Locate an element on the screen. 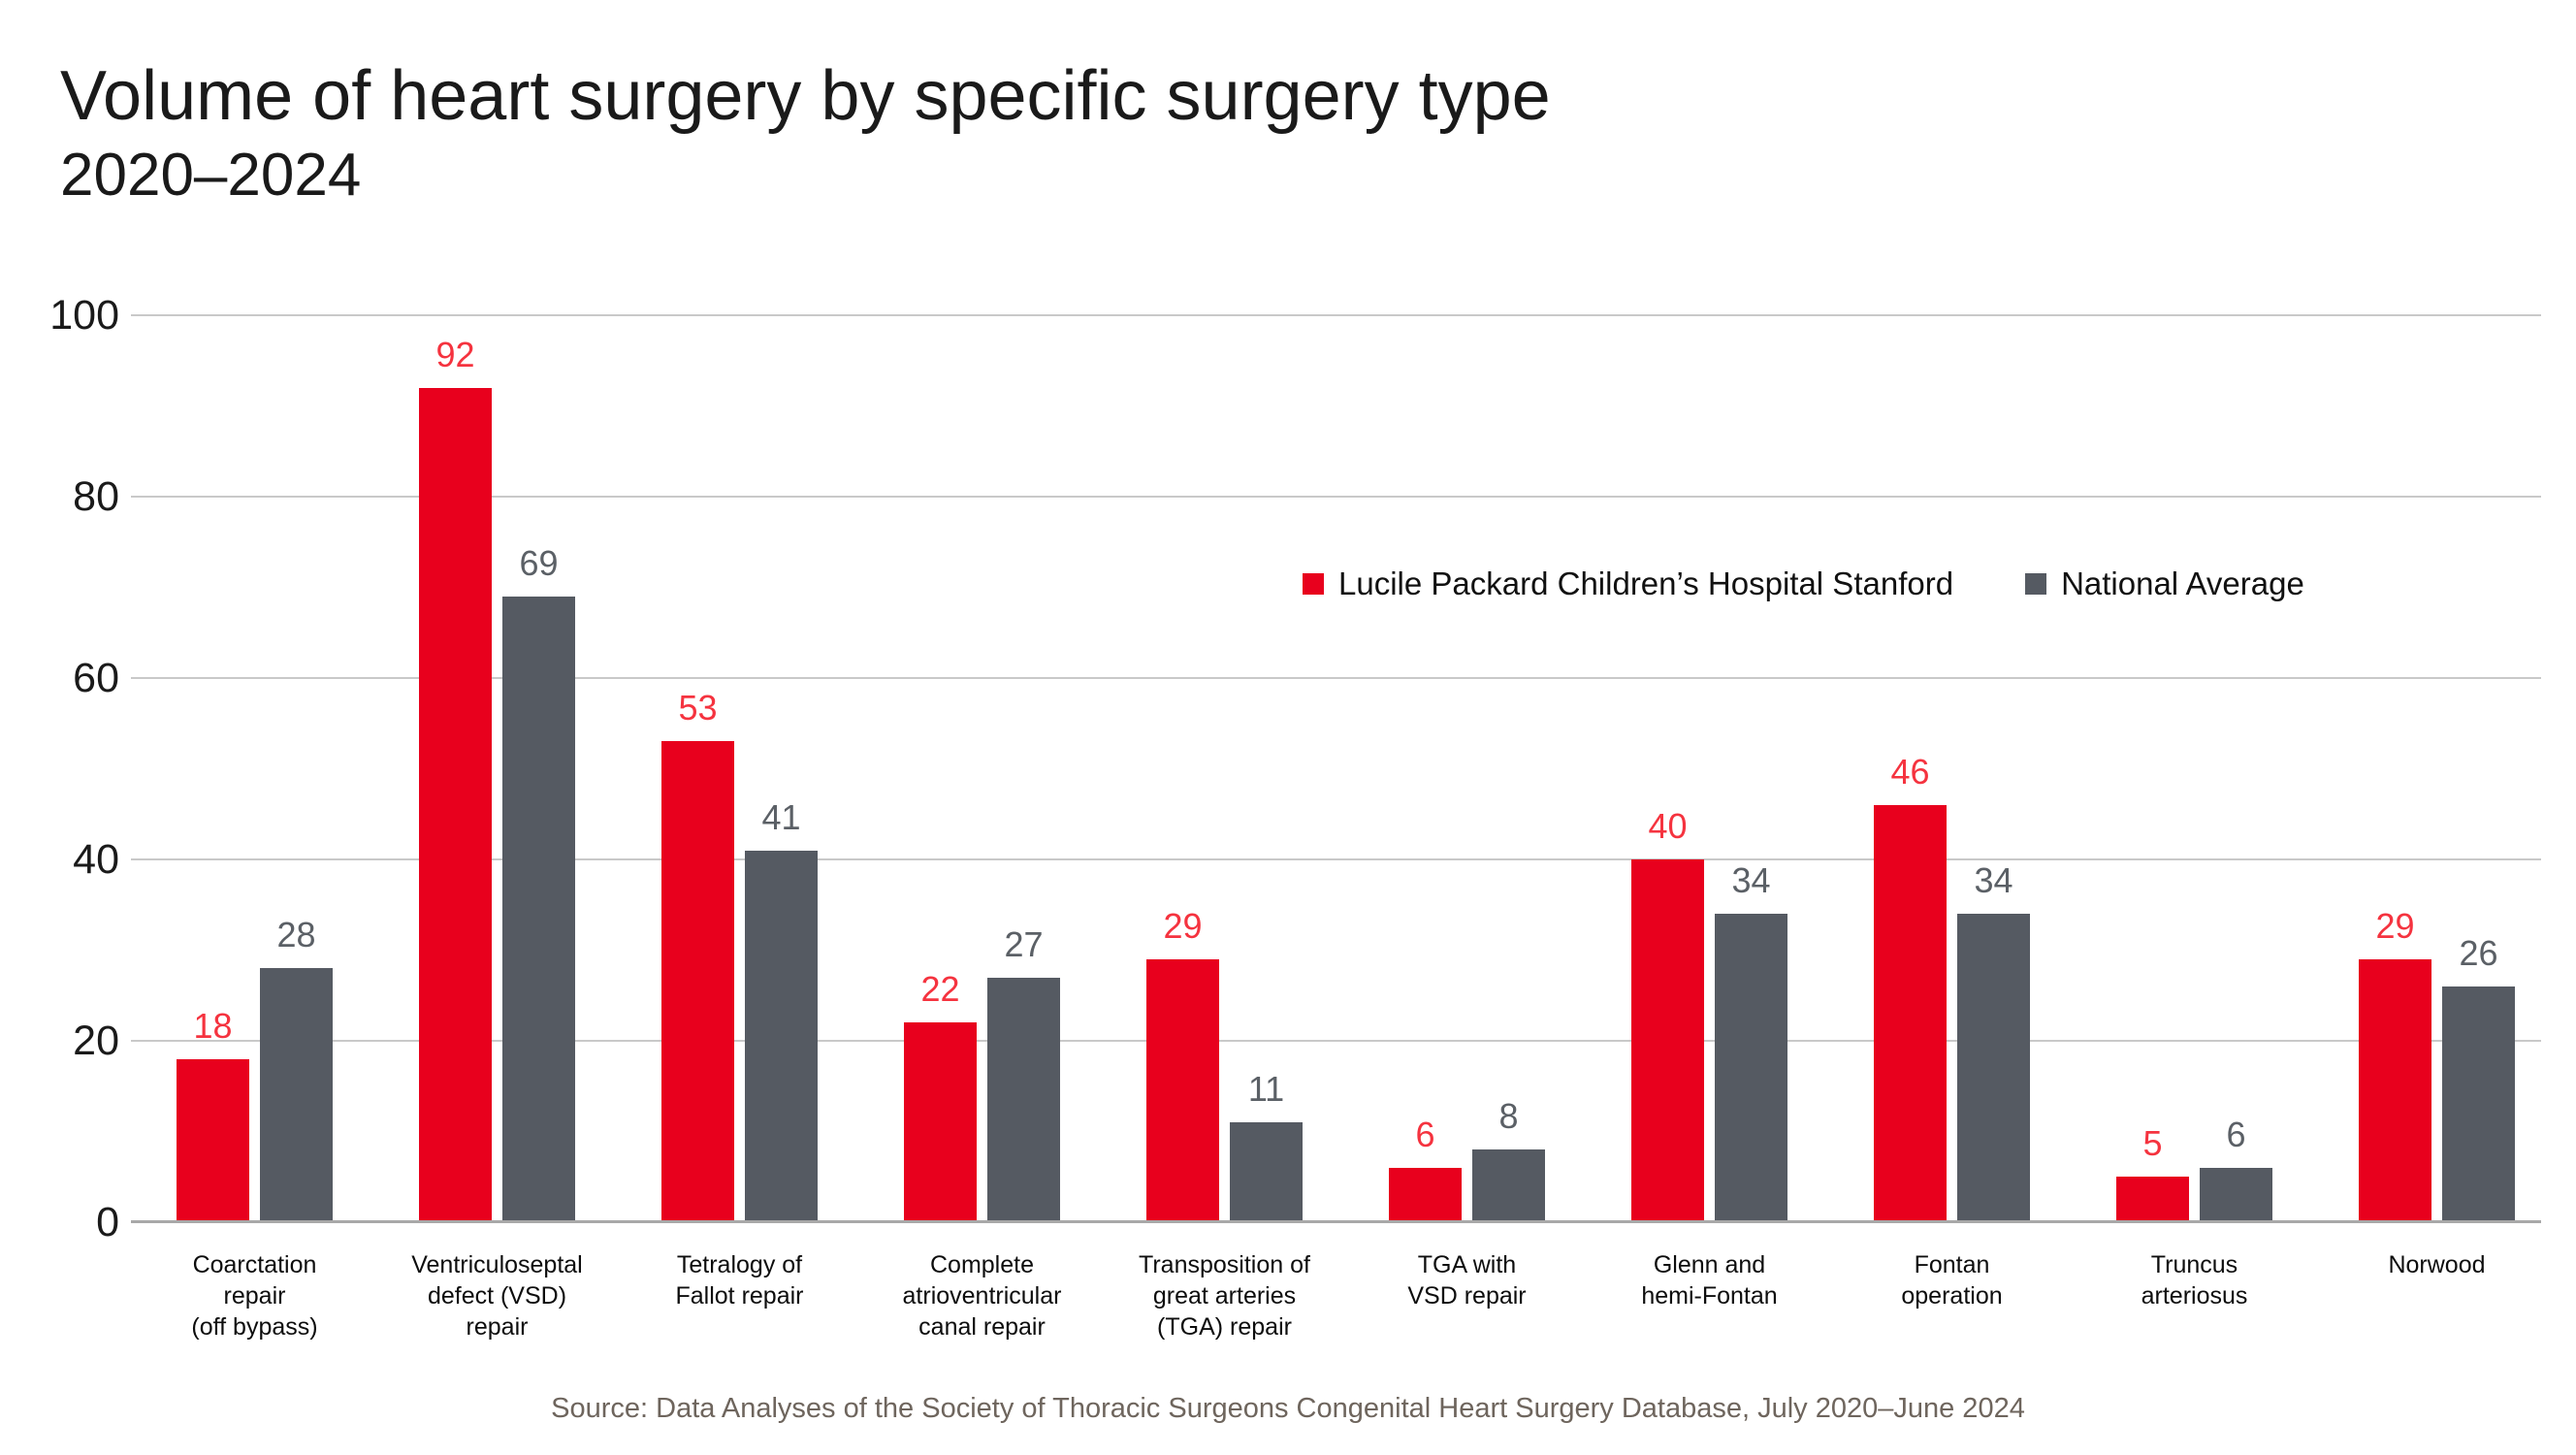 The width and height of the screenshot is (2576, 1455). value-label-national-9: 6 is located at coordinates (2236, 1134).